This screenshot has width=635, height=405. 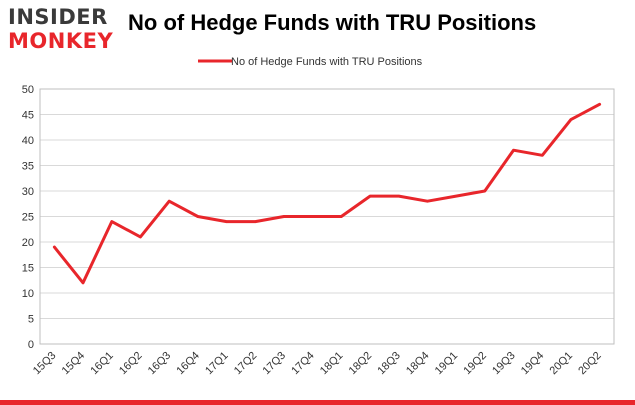 I want to click on y-tick-label: 15, so click(x=28, y=269).